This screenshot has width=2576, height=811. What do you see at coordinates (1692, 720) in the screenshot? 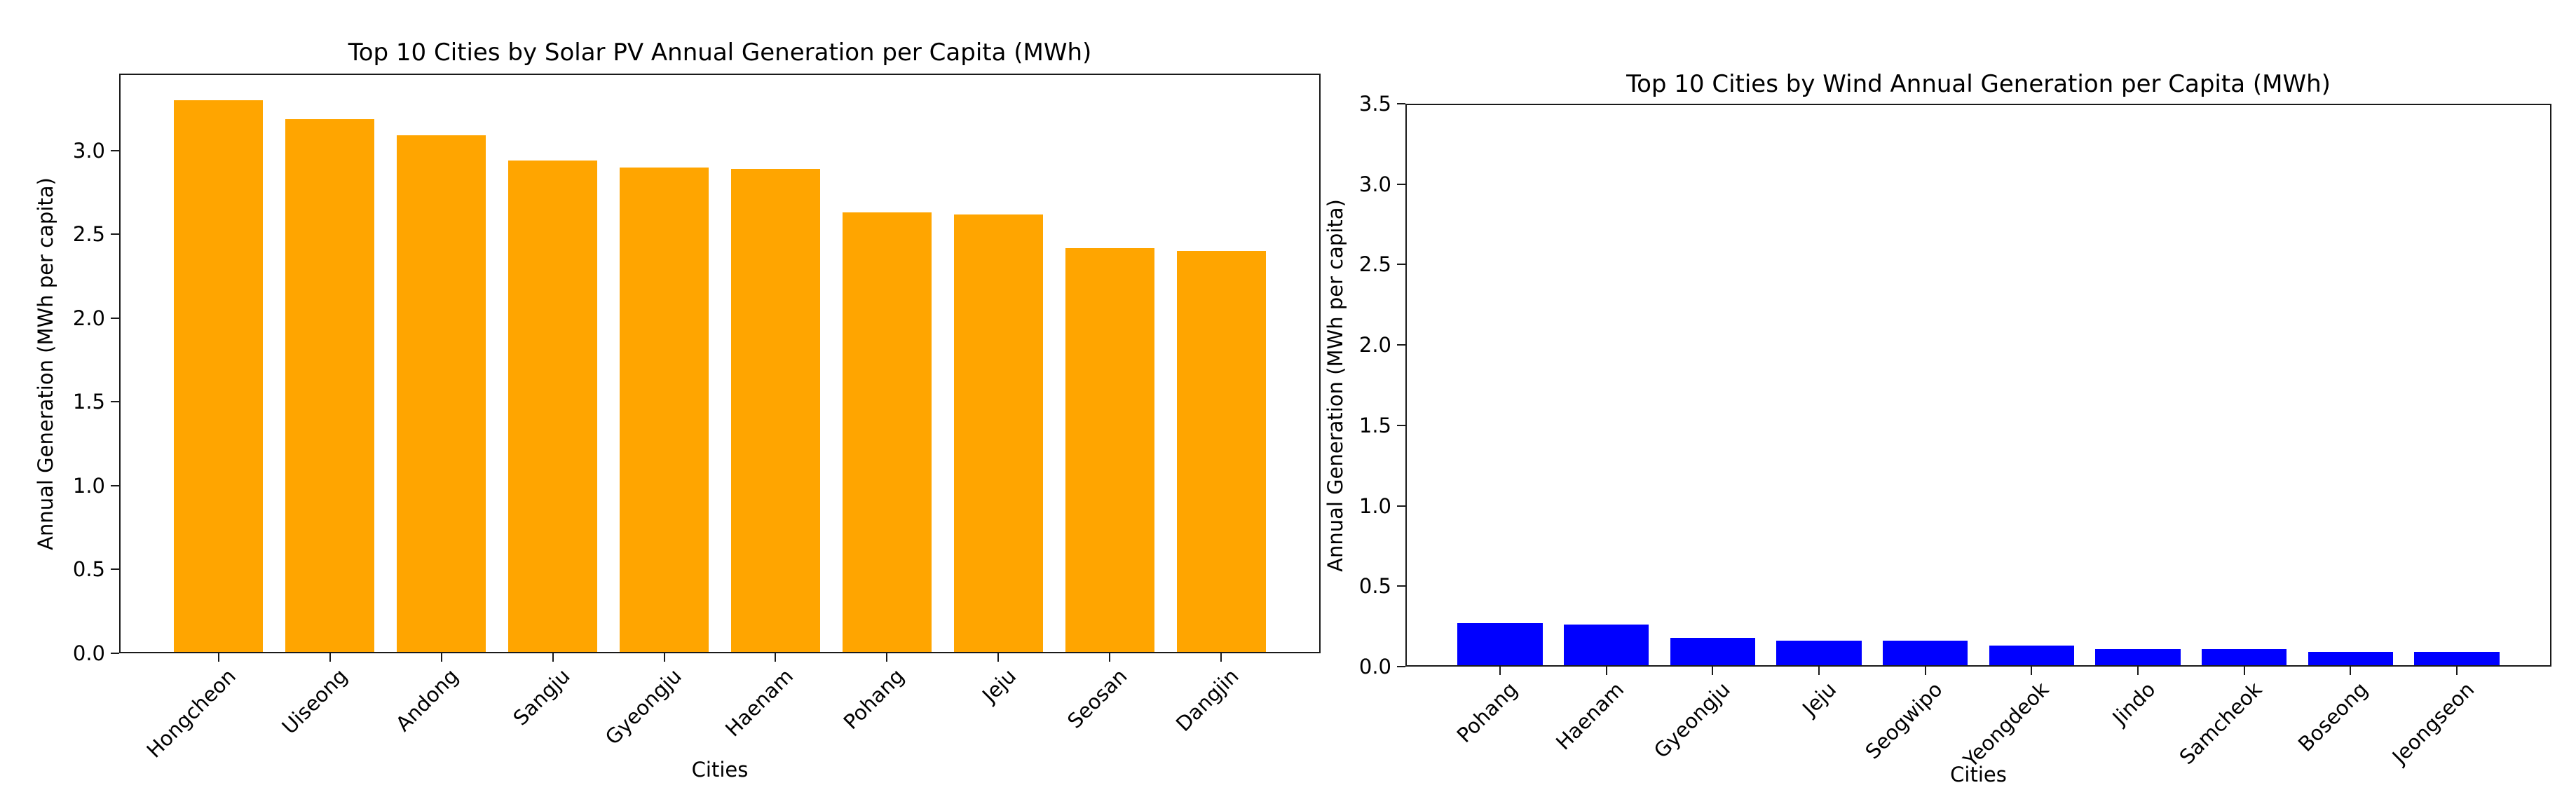
I see `x-tick-label: Gyeongju` at bounding box center [1692, 720].